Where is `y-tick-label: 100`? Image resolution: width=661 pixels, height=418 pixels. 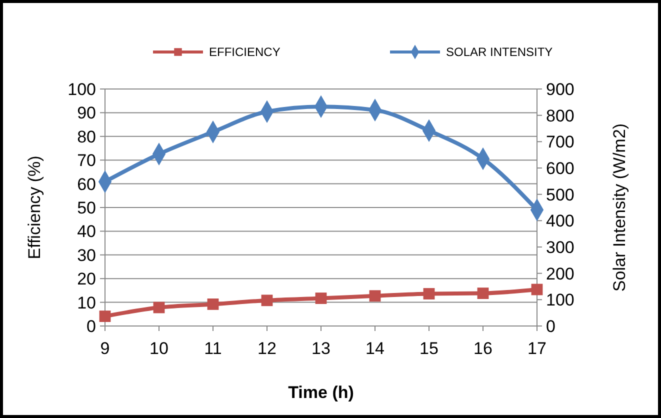
y-tick-label: 100 is located at coordinates (82, 89).